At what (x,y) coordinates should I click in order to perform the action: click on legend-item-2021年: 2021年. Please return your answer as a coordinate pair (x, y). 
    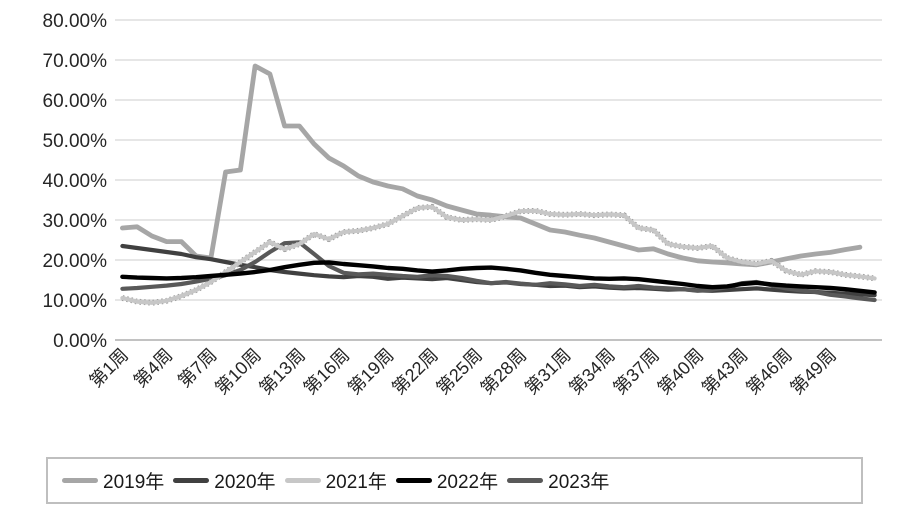
    Looking at the image, I should click on (335, 480).